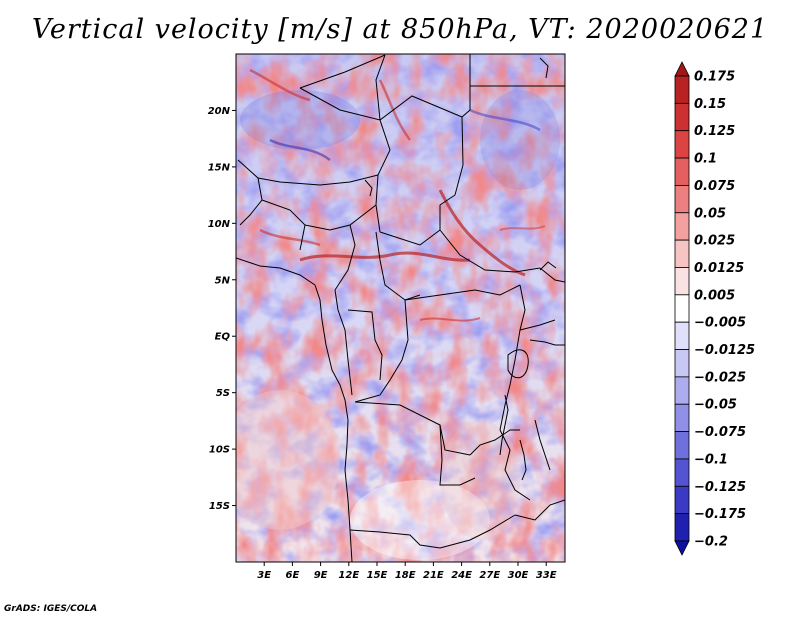 Image resolution: width=800 pixels, height=618 pixels. Describe the element at coordinates (223, 393) in the screenshot. I see `lat-tick-label: 5S` at that location.